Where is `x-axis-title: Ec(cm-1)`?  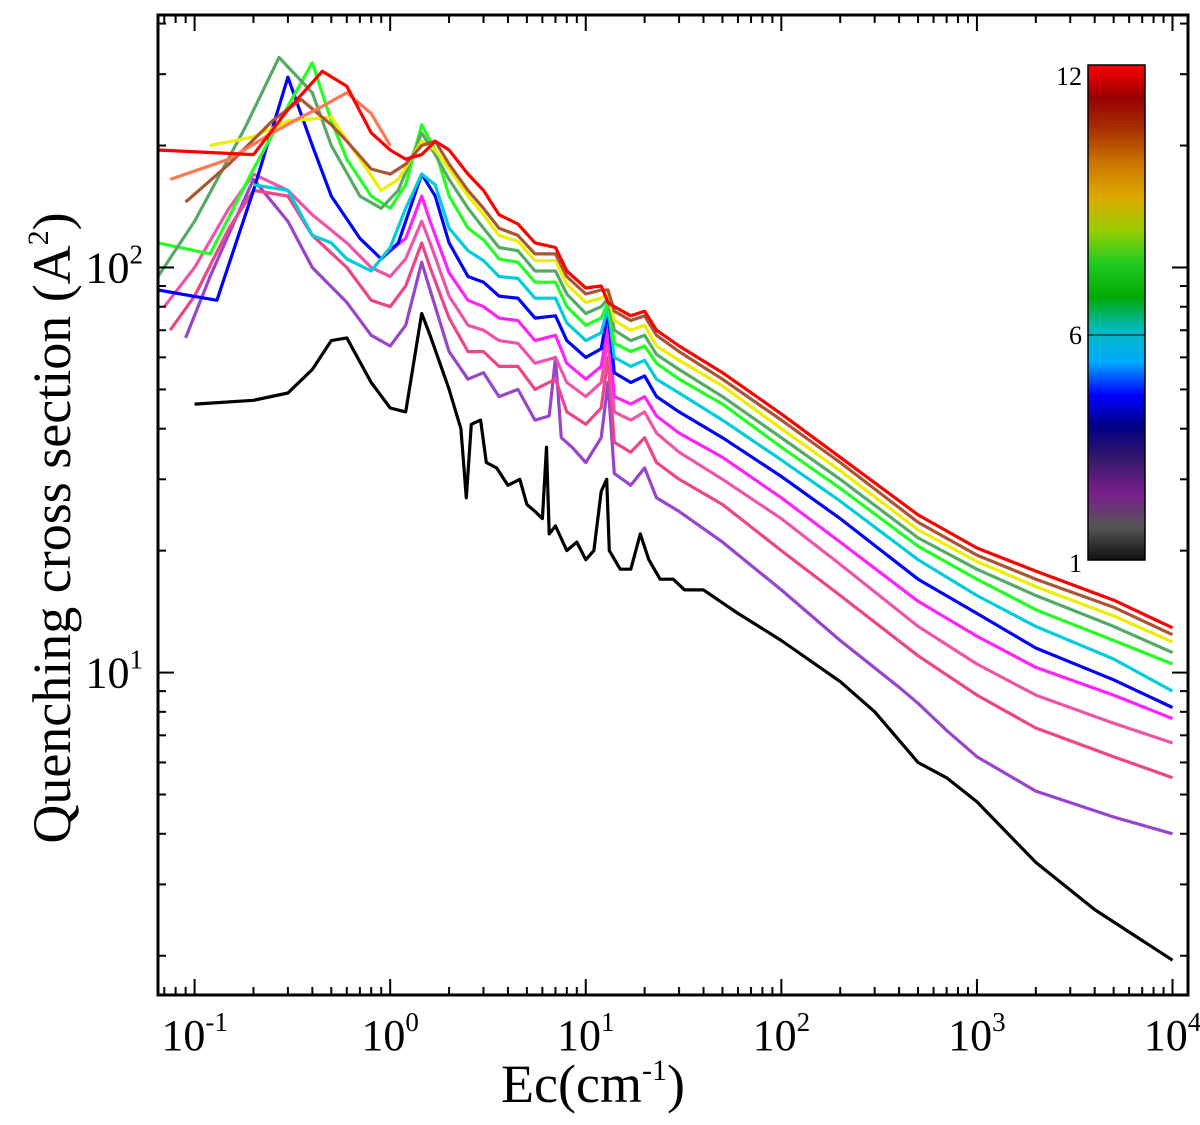
x-axis-title: Ec(cm-1) is located at coordinates (593, 1084).